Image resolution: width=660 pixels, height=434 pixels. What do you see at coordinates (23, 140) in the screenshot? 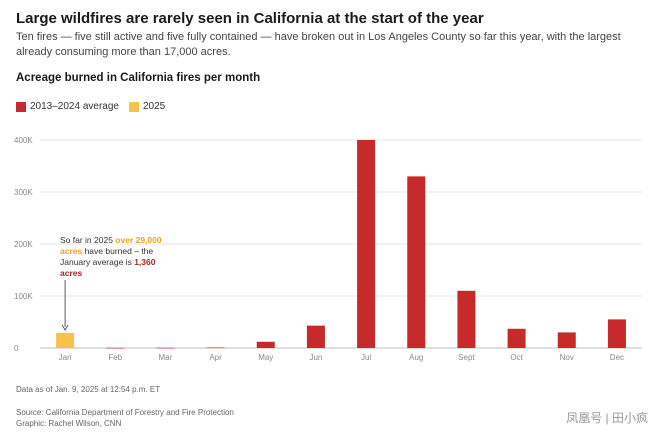
I see `y-tick-label: 400K` at bounding box center [23, 140].